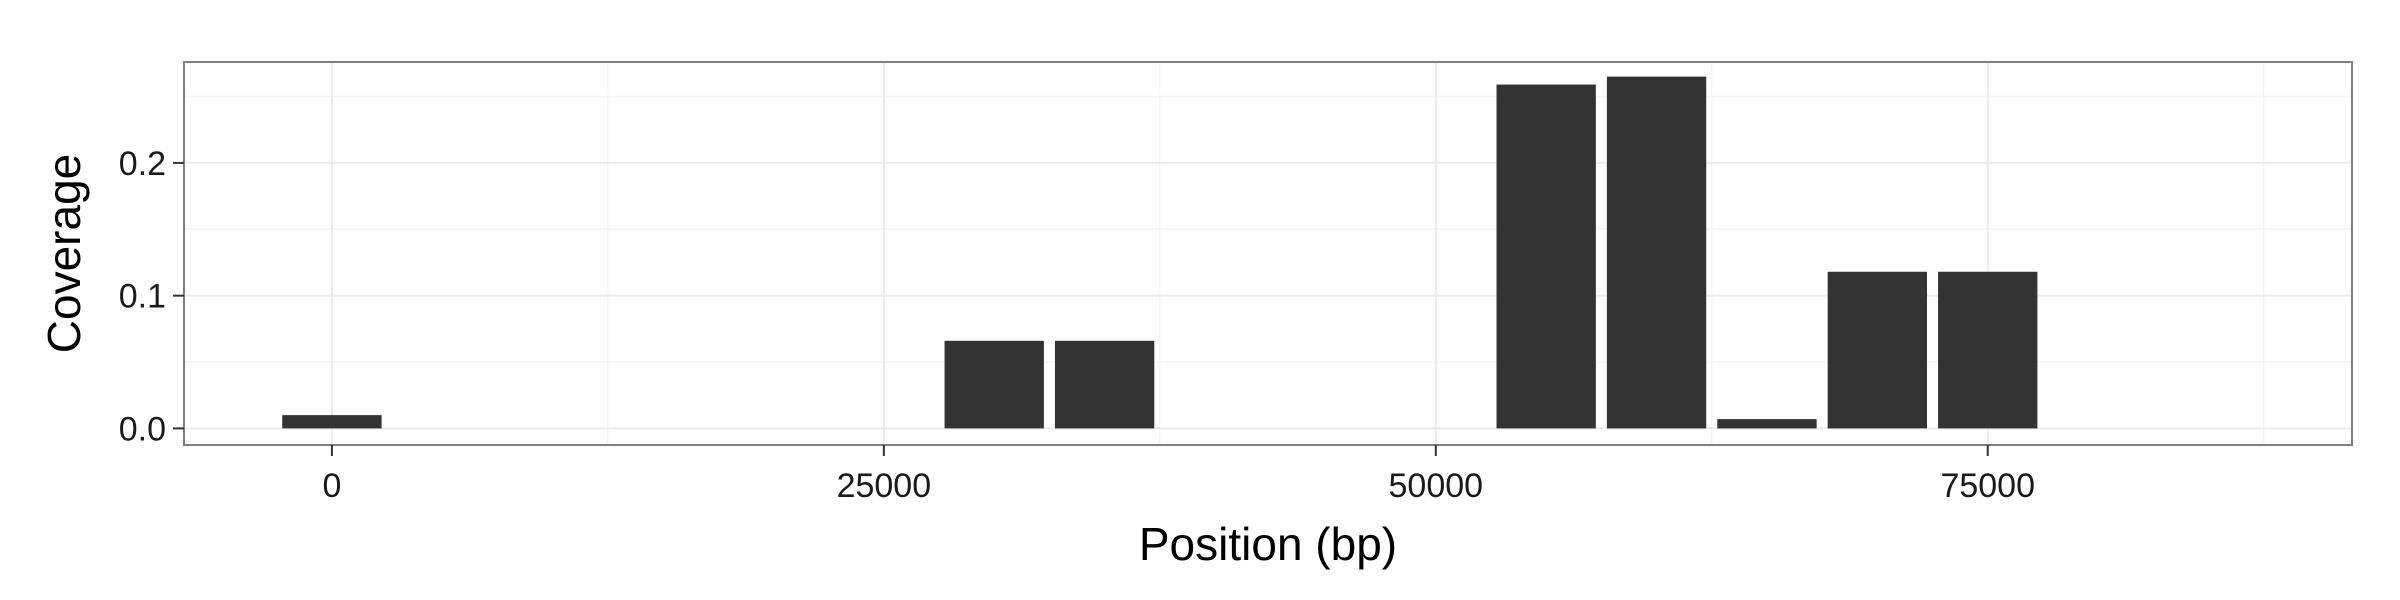 The height and width of the screenshot is (600, 2400). Describe the element at coordinates (331, 486) in the screenshot. I see `x-tick-label: 0` at that location.